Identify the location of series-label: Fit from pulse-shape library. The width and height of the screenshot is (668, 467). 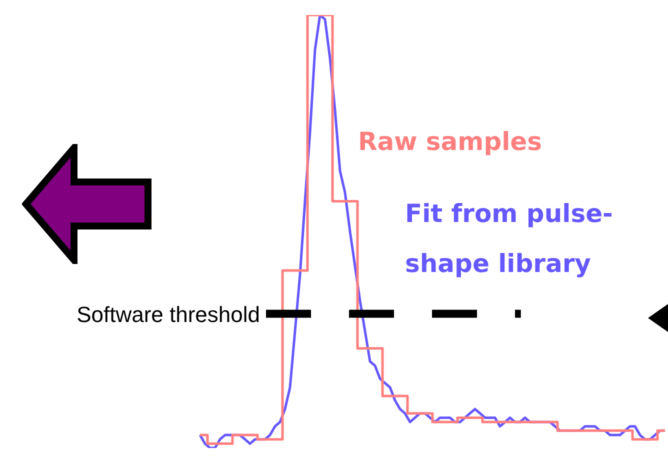
(509, 238).